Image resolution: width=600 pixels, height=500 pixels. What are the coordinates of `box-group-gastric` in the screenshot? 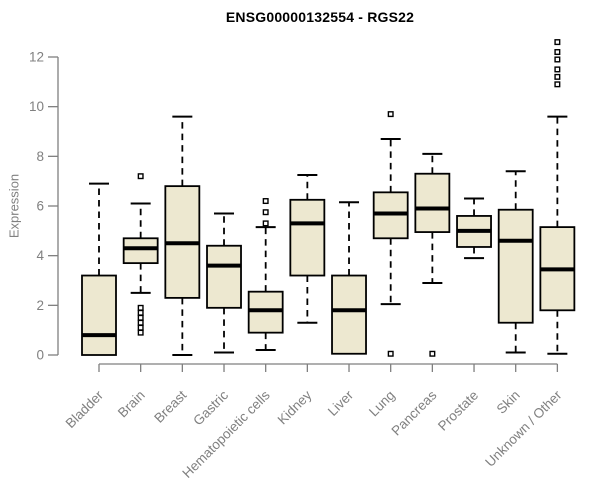 It's located at (224, 283).